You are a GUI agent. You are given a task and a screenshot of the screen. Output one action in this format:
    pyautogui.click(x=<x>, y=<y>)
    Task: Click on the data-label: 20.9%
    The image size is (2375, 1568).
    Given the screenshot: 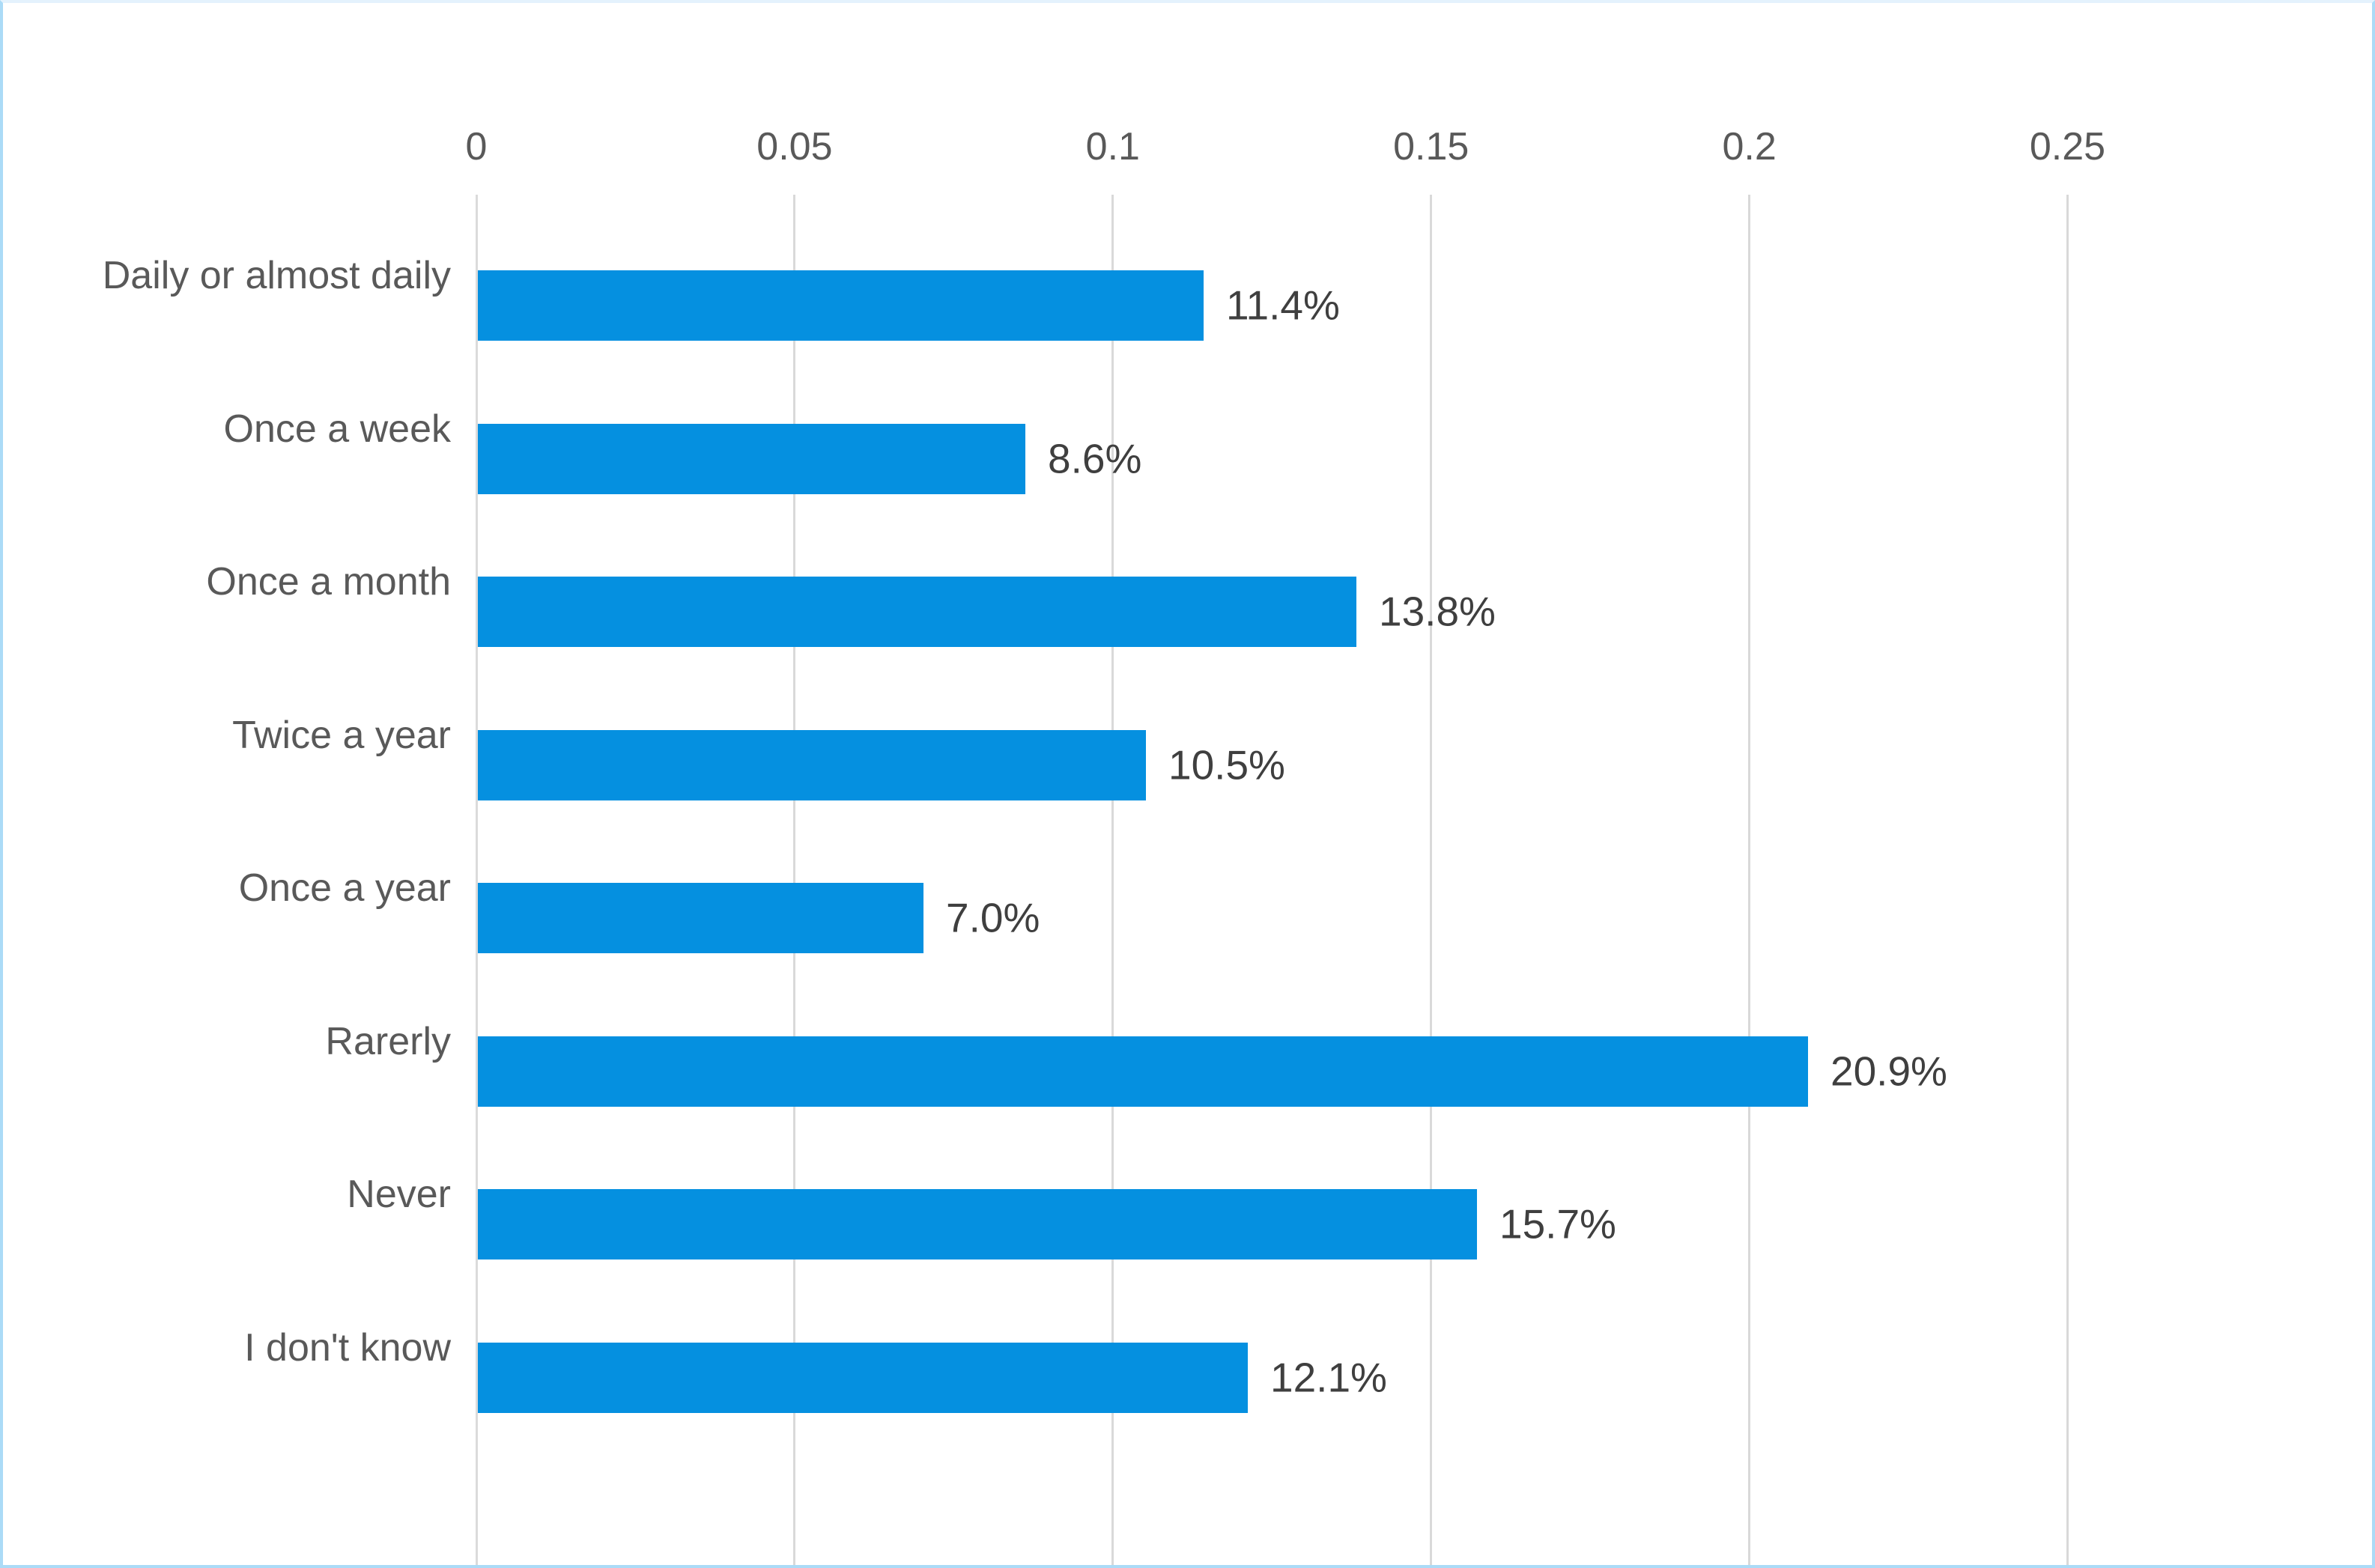 What is the action you would take?
    pyautogui.click(x=1888, y=1071)
    